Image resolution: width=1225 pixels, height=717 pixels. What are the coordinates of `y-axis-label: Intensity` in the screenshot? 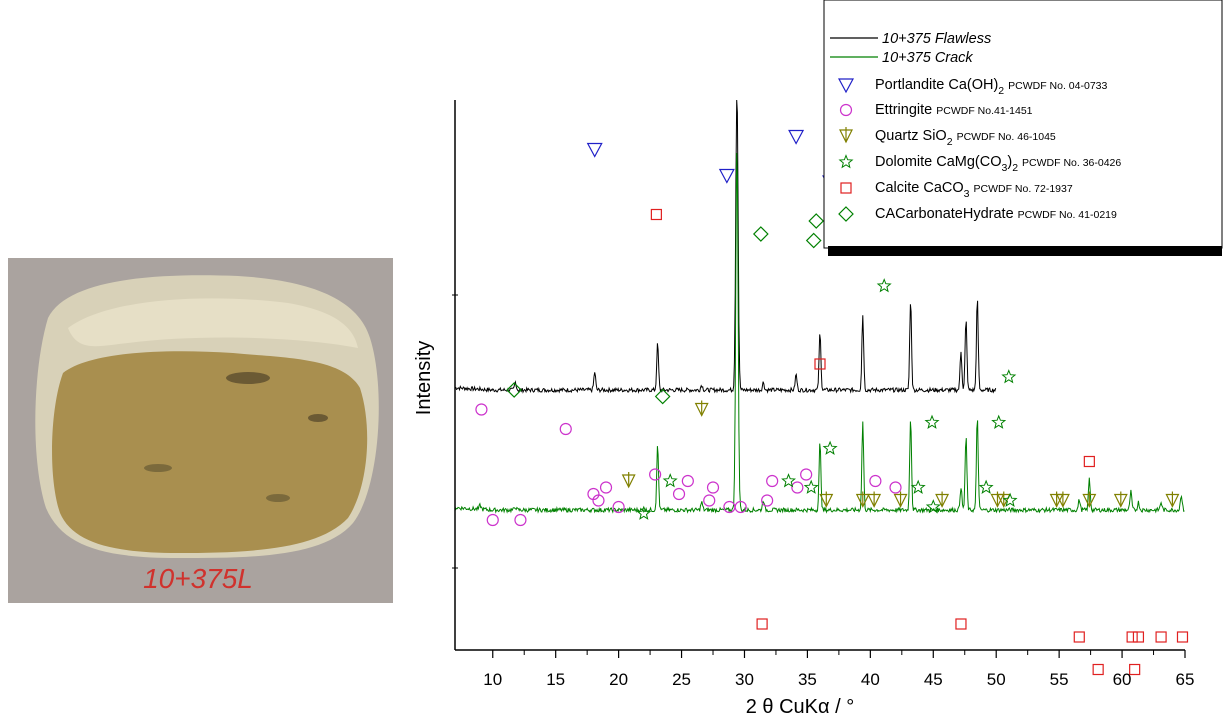 It's located at (424, 378).